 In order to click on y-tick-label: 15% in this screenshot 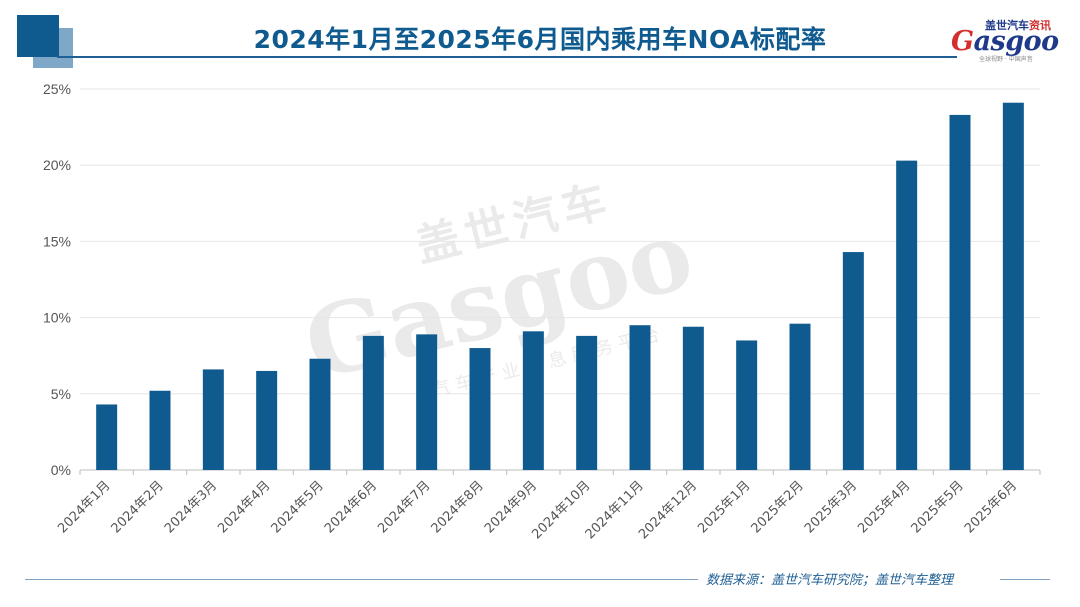, I will do `click(57, 241)`.